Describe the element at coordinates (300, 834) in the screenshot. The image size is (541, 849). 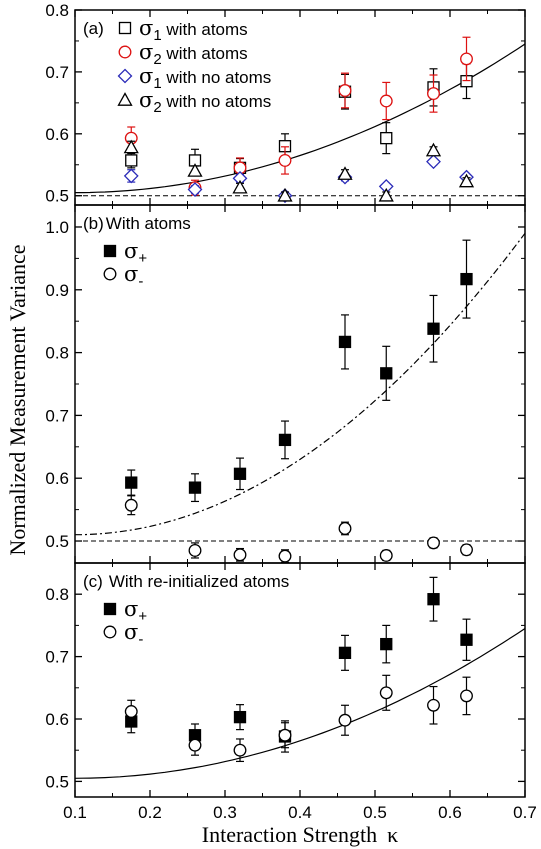
I see `x-axis-title: Interaction Strength κ` at that location.